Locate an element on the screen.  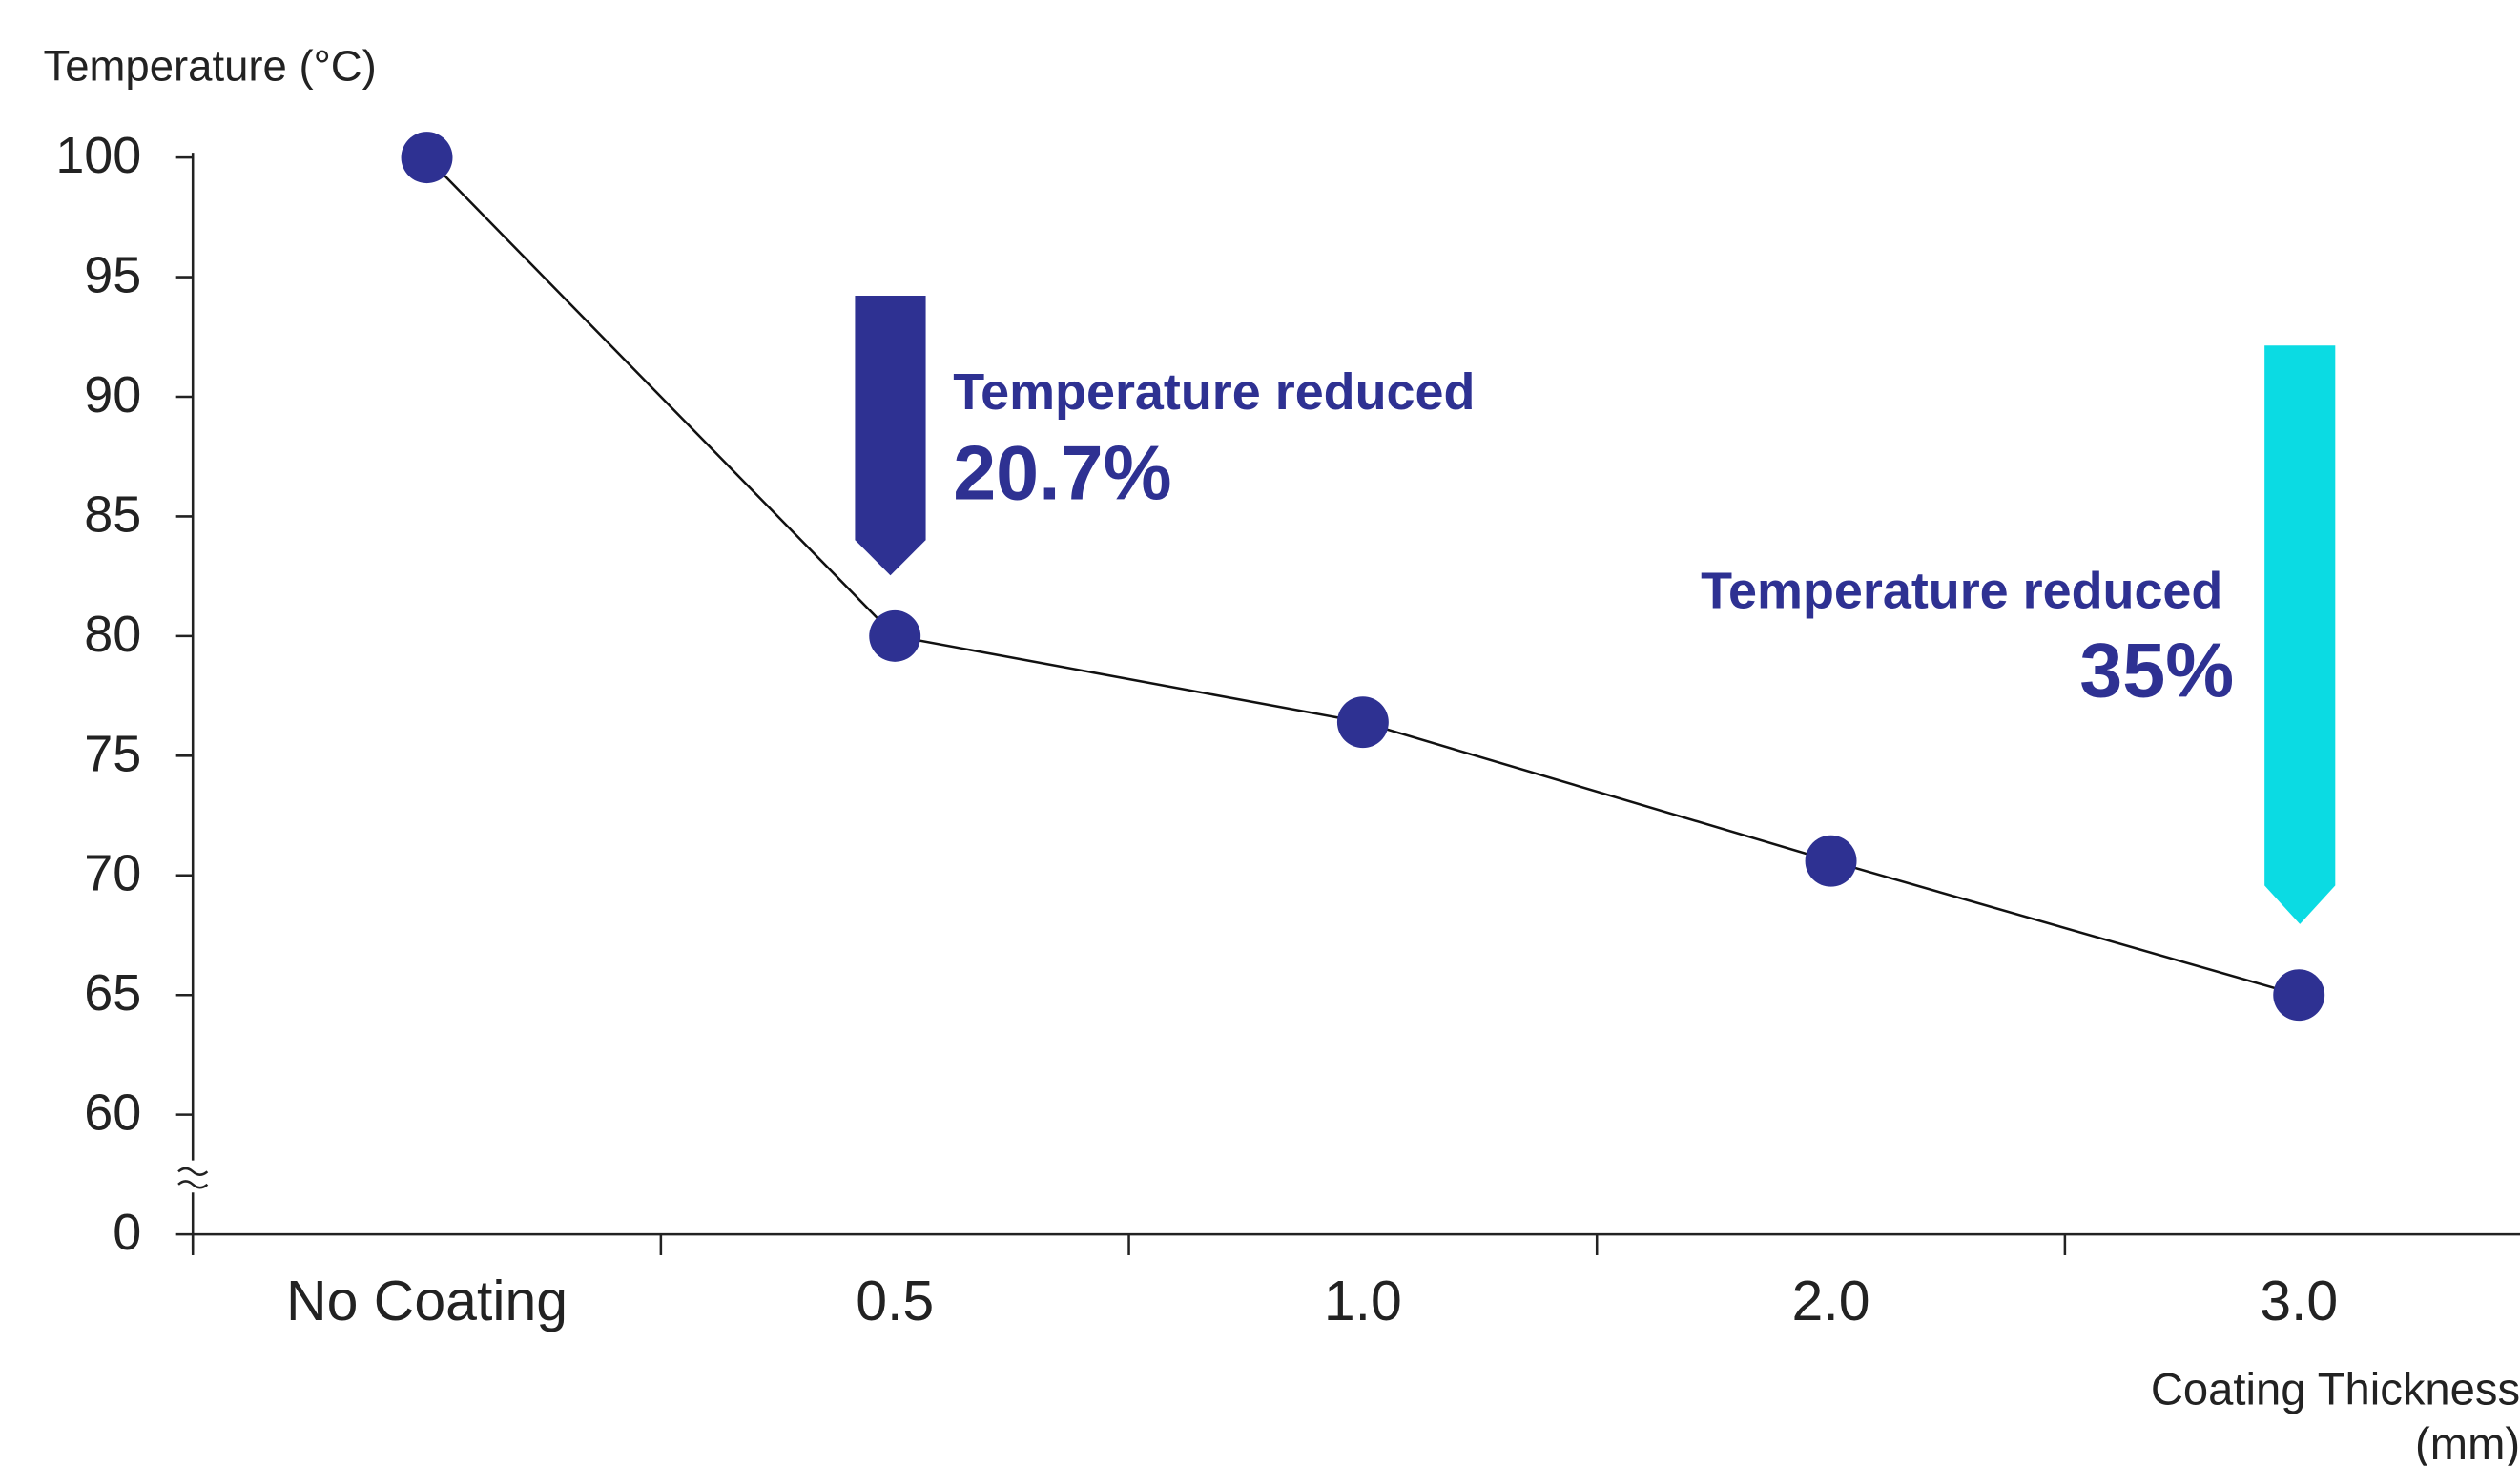
y-tick-label: 85 is located at coordinates (113, 514).